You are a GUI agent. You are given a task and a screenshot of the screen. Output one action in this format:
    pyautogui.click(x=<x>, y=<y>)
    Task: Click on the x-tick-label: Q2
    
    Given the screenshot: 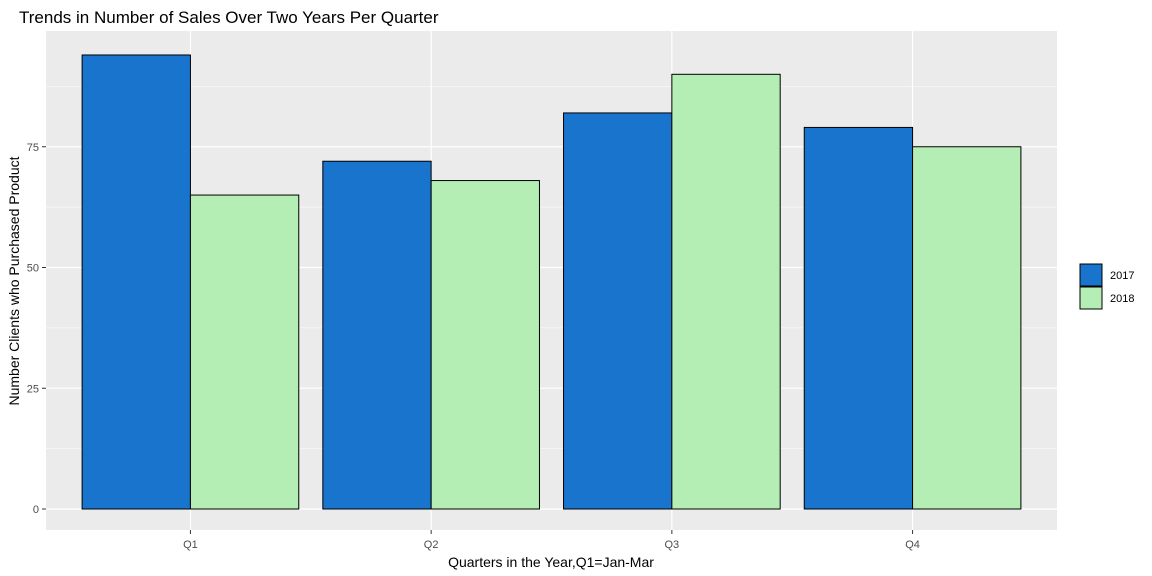 What is the action you would take?
    pyautogui.click(x=431, y=545)
    